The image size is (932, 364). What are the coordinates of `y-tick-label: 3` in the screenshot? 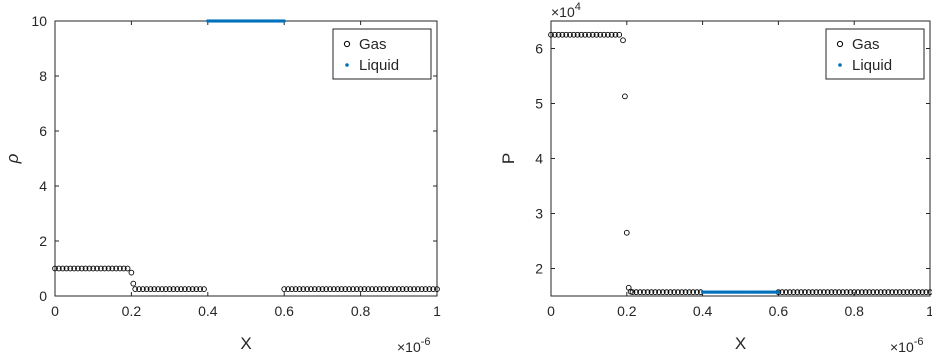 It's located at (539, 214).